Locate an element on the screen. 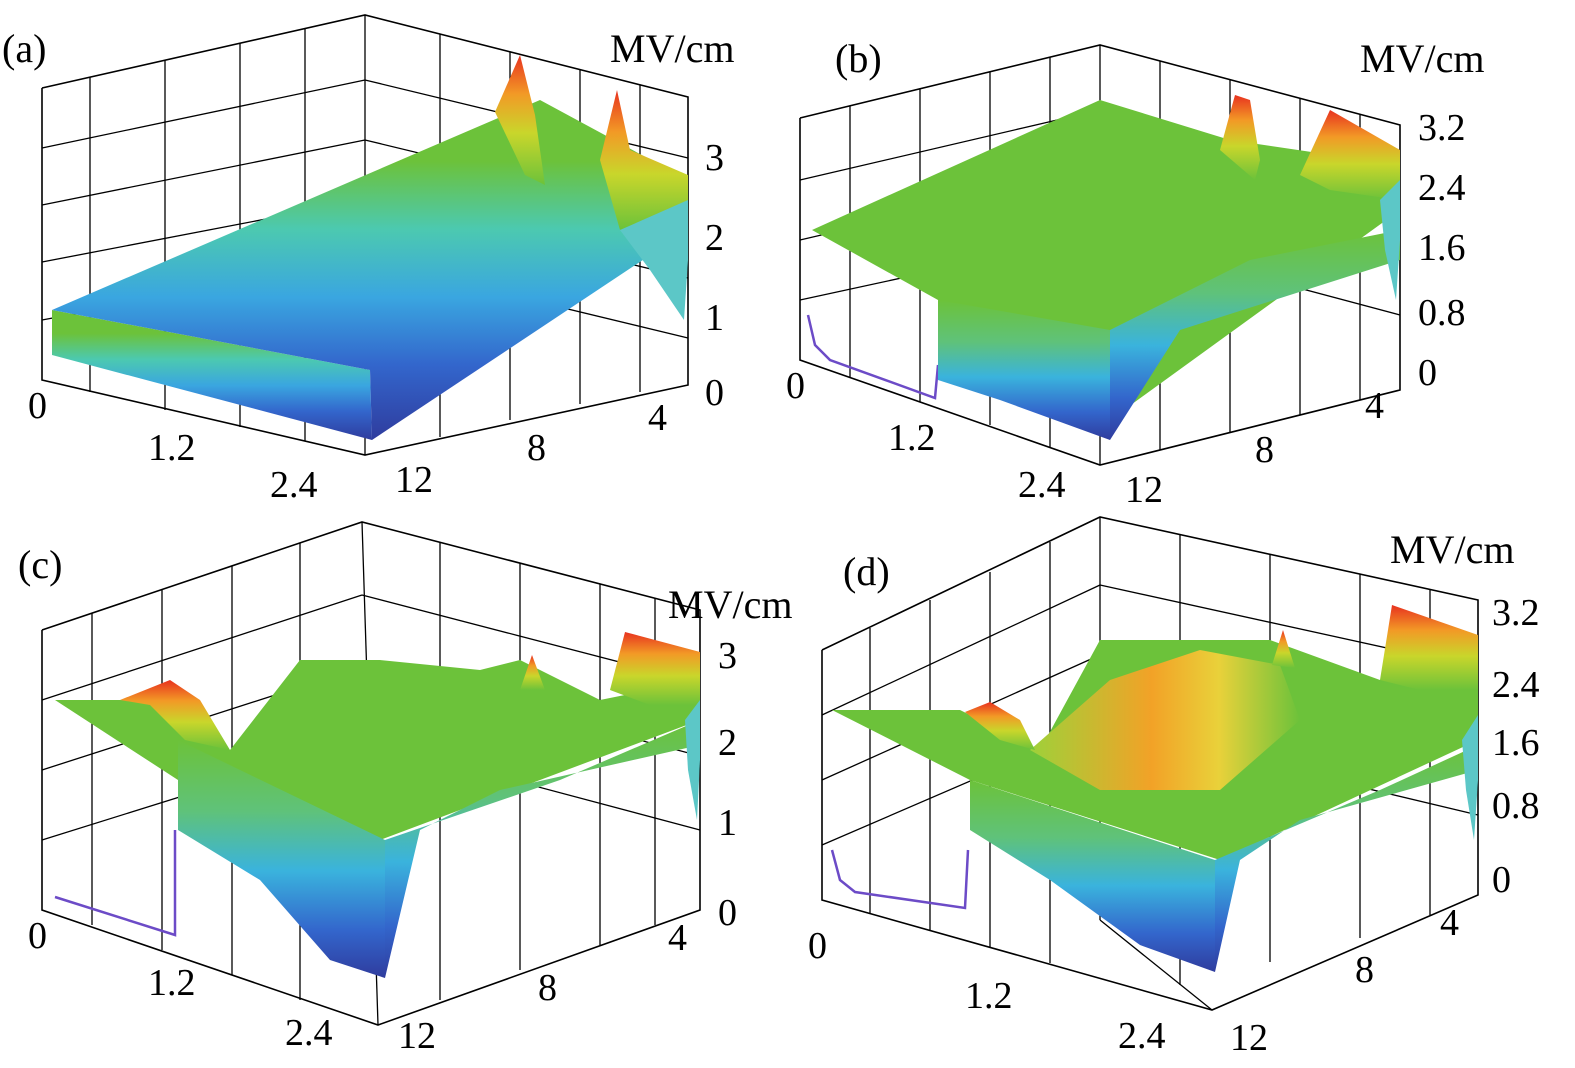 The width and height of the screenshot is (1575, 1068). panel-a-xtick-0: 0 is located at coordinates (37, 406).